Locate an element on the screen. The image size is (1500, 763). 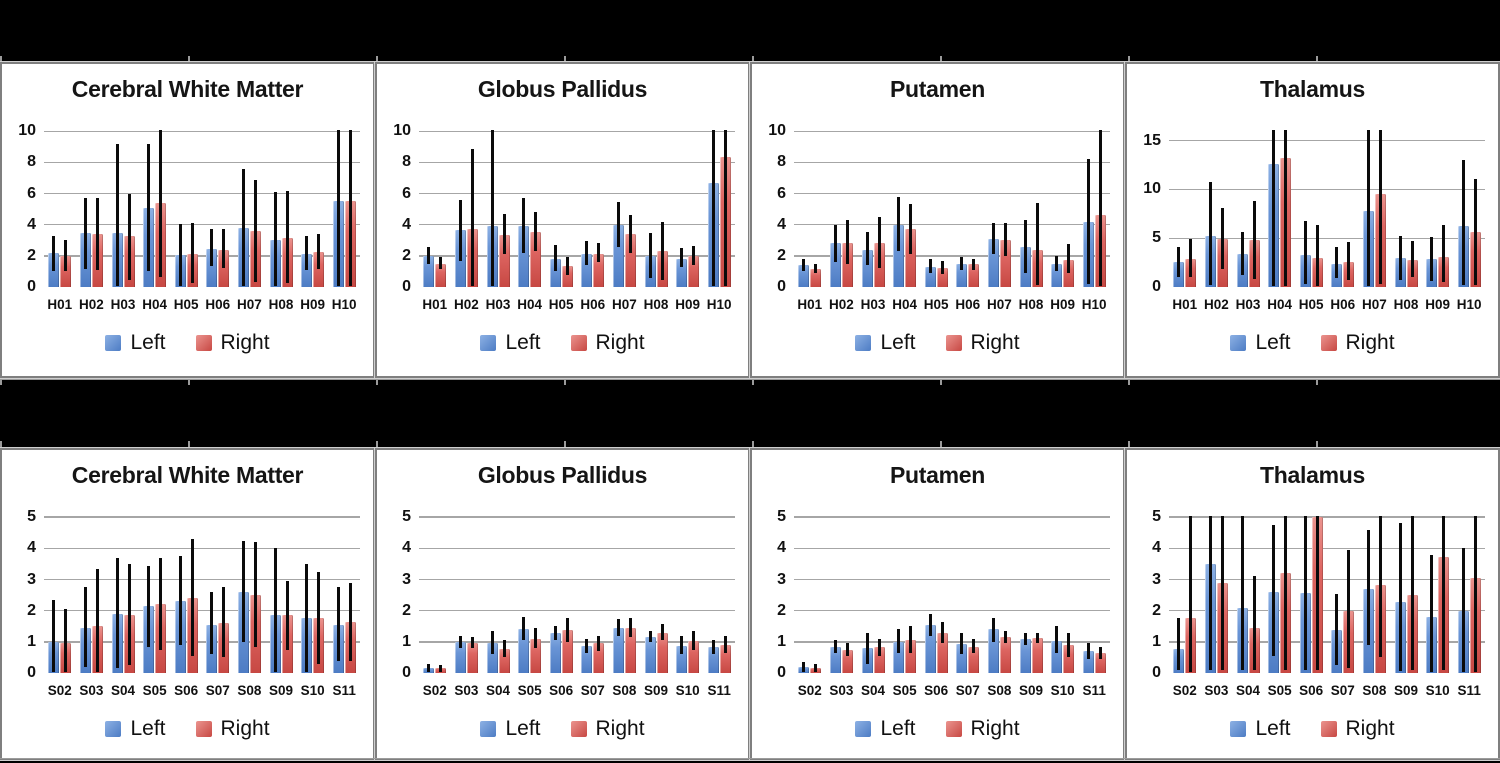
chart-title: Globus Pallidus is located at coordinates (562, 89).